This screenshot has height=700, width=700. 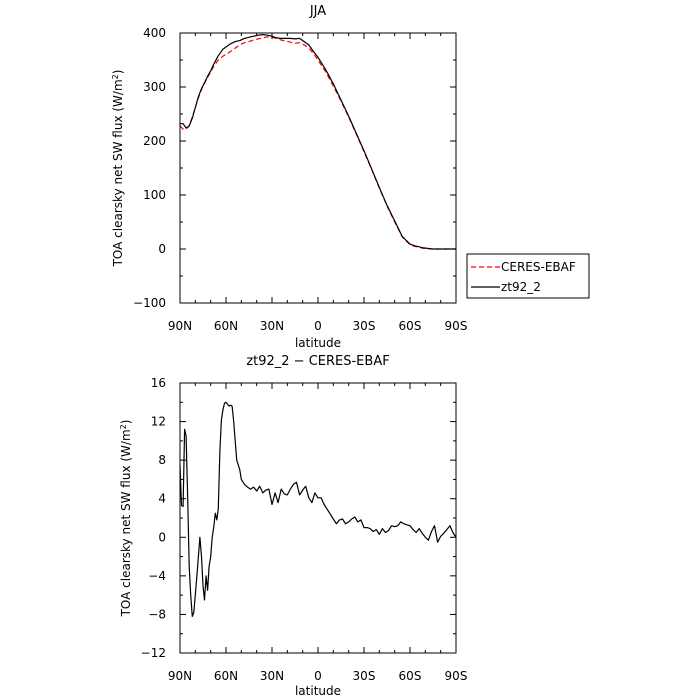 I want to click on legend-box, so click(x=528, y=276).